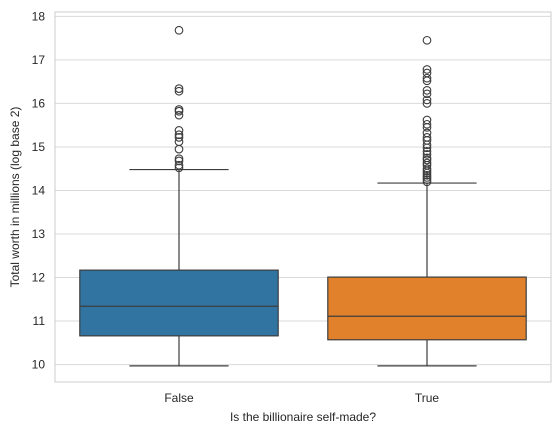 The width and height of the screenshot is (560, 435). What do you see at coordinates (39, 234) in the screenshot?
I see `y-tick-label: 13` at bounding box center [39, 234].